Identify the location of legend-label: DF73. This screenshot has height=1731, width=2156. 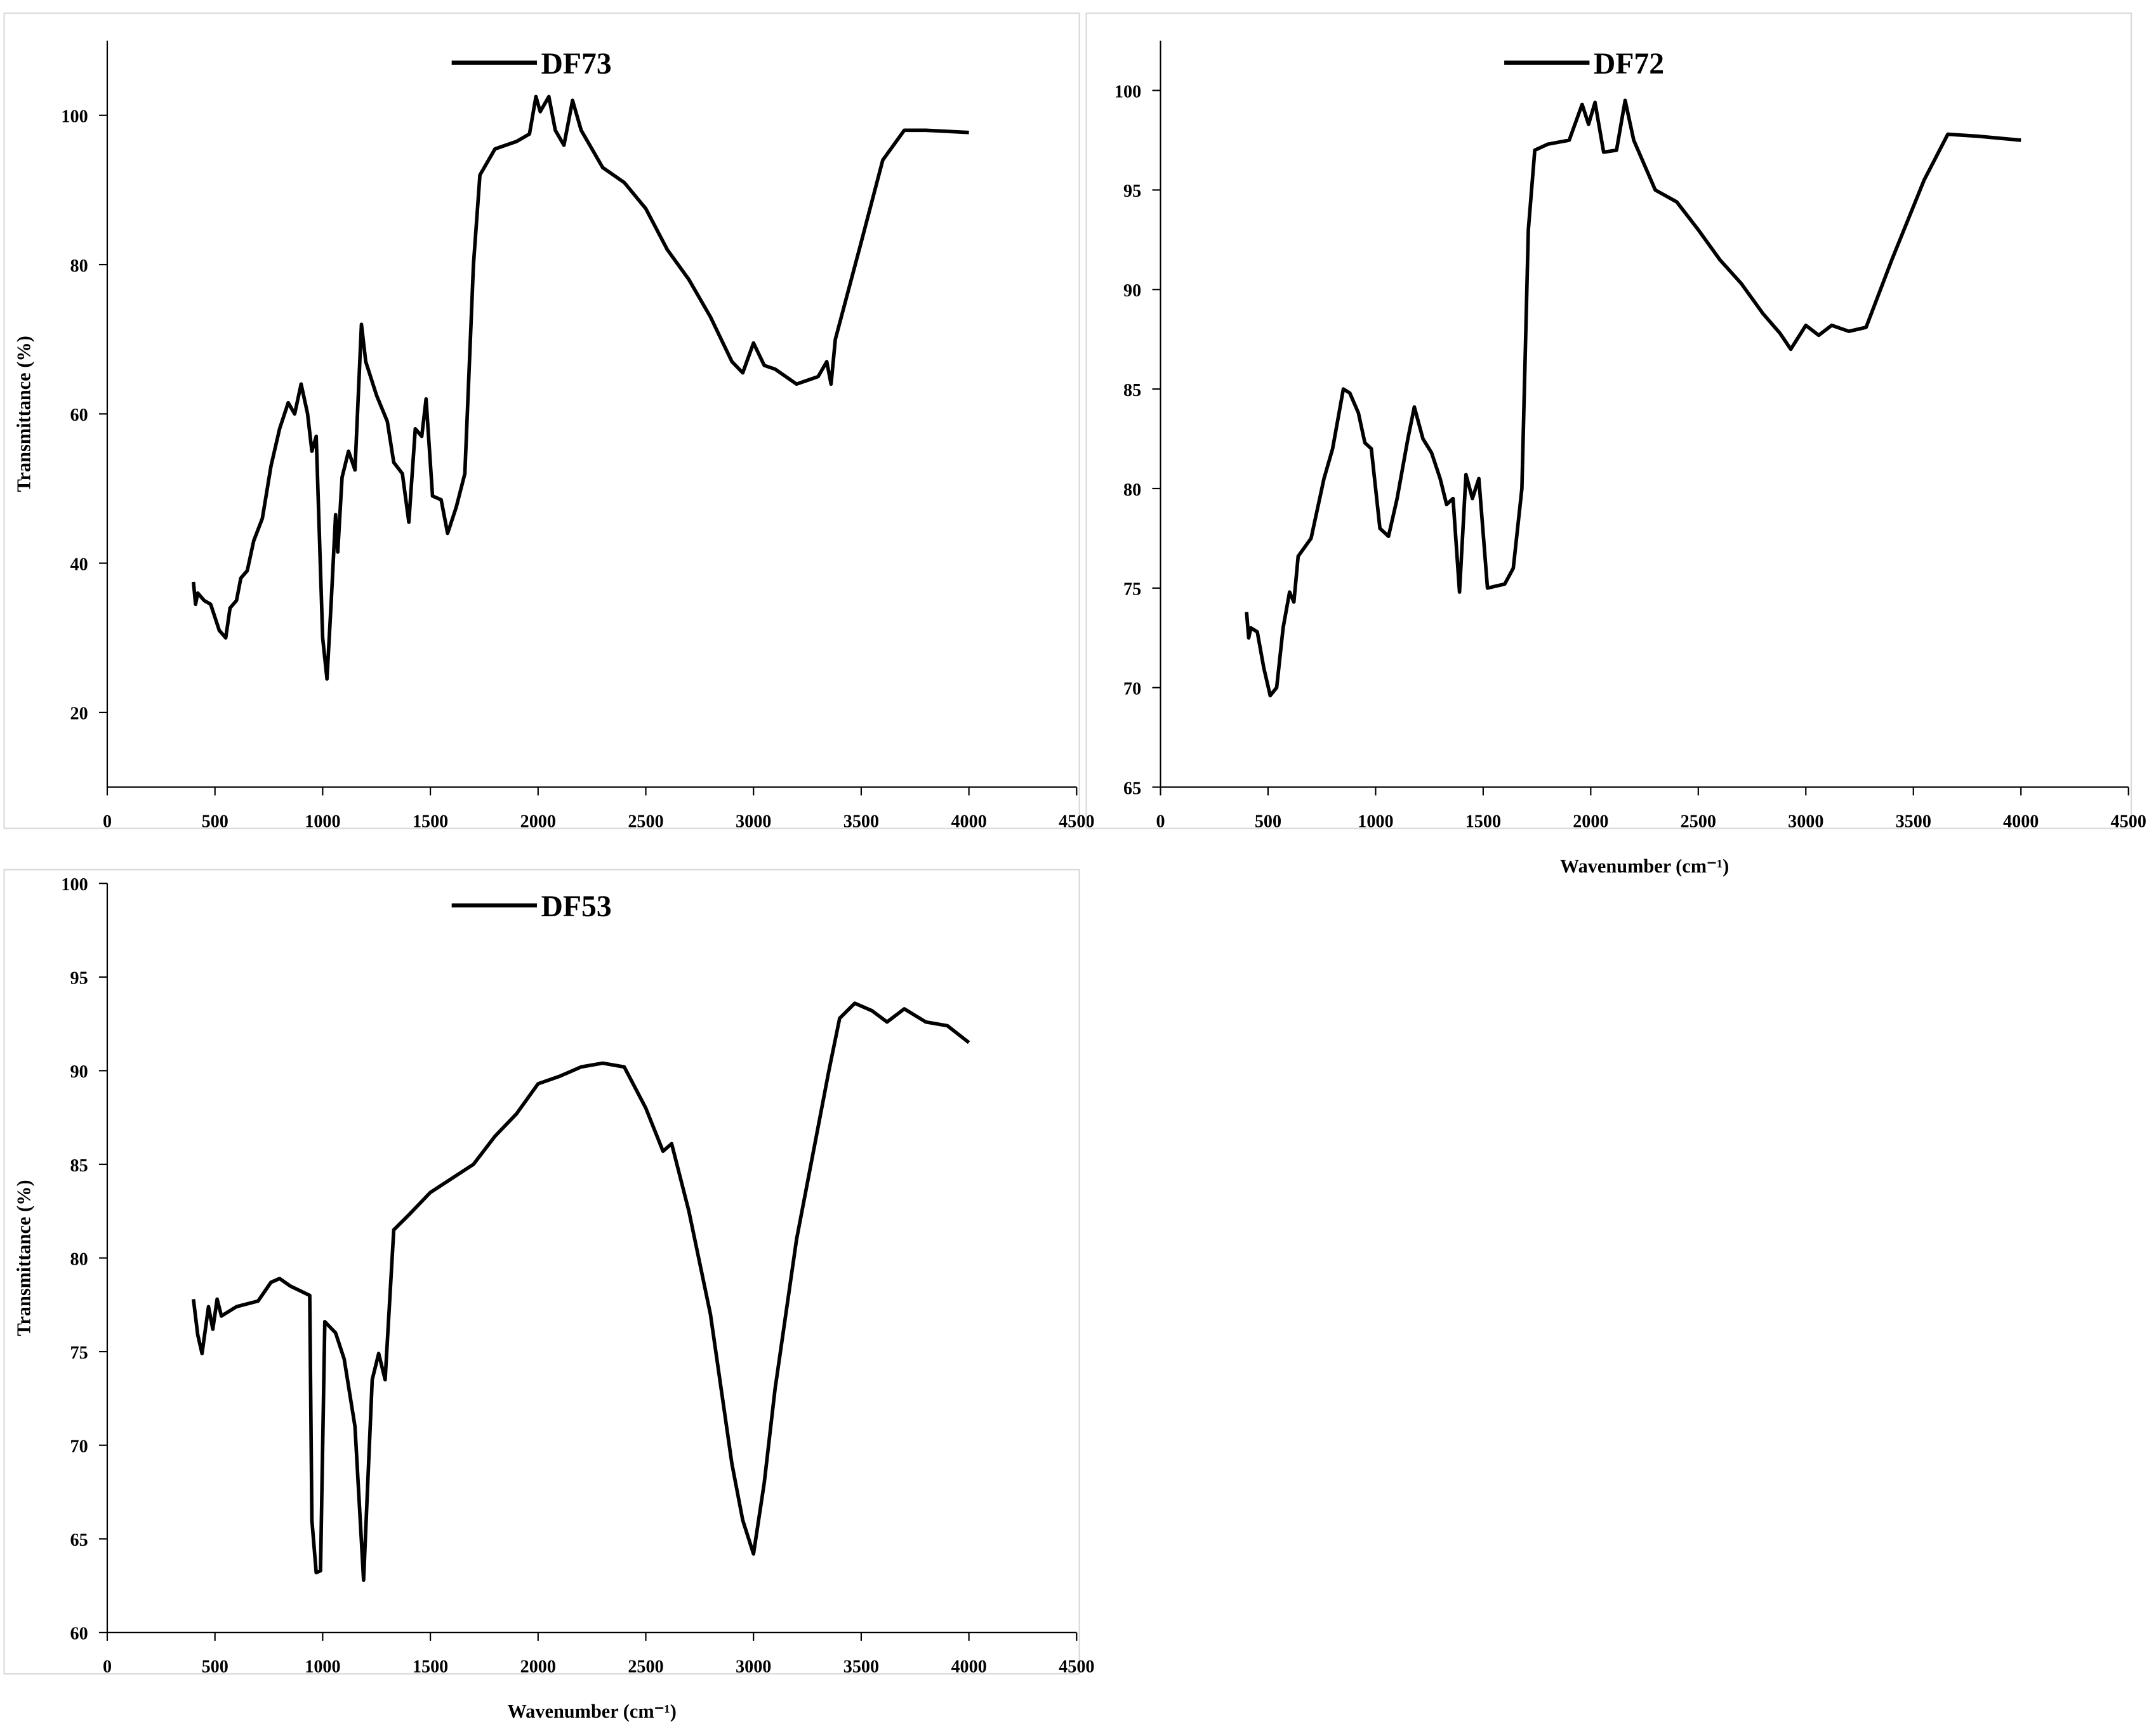
(576, 64).